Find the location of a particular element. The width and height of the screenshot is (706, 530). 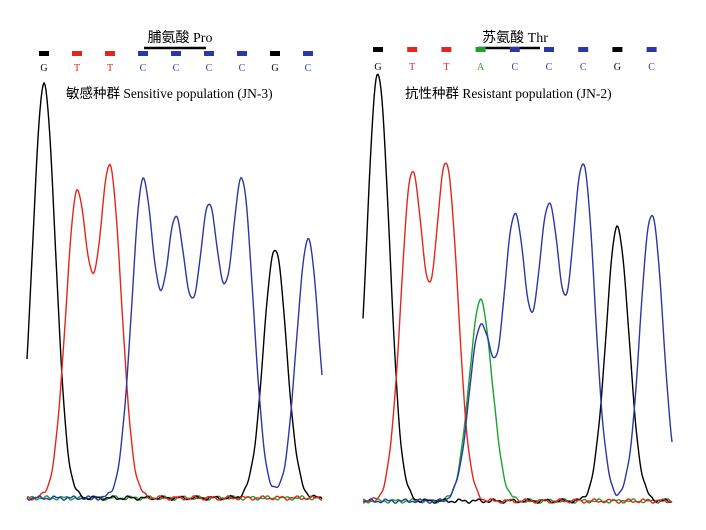

panel-subtitle: 抗性种群 Resistant population (JN-2) is located at coordinates (508, 93).